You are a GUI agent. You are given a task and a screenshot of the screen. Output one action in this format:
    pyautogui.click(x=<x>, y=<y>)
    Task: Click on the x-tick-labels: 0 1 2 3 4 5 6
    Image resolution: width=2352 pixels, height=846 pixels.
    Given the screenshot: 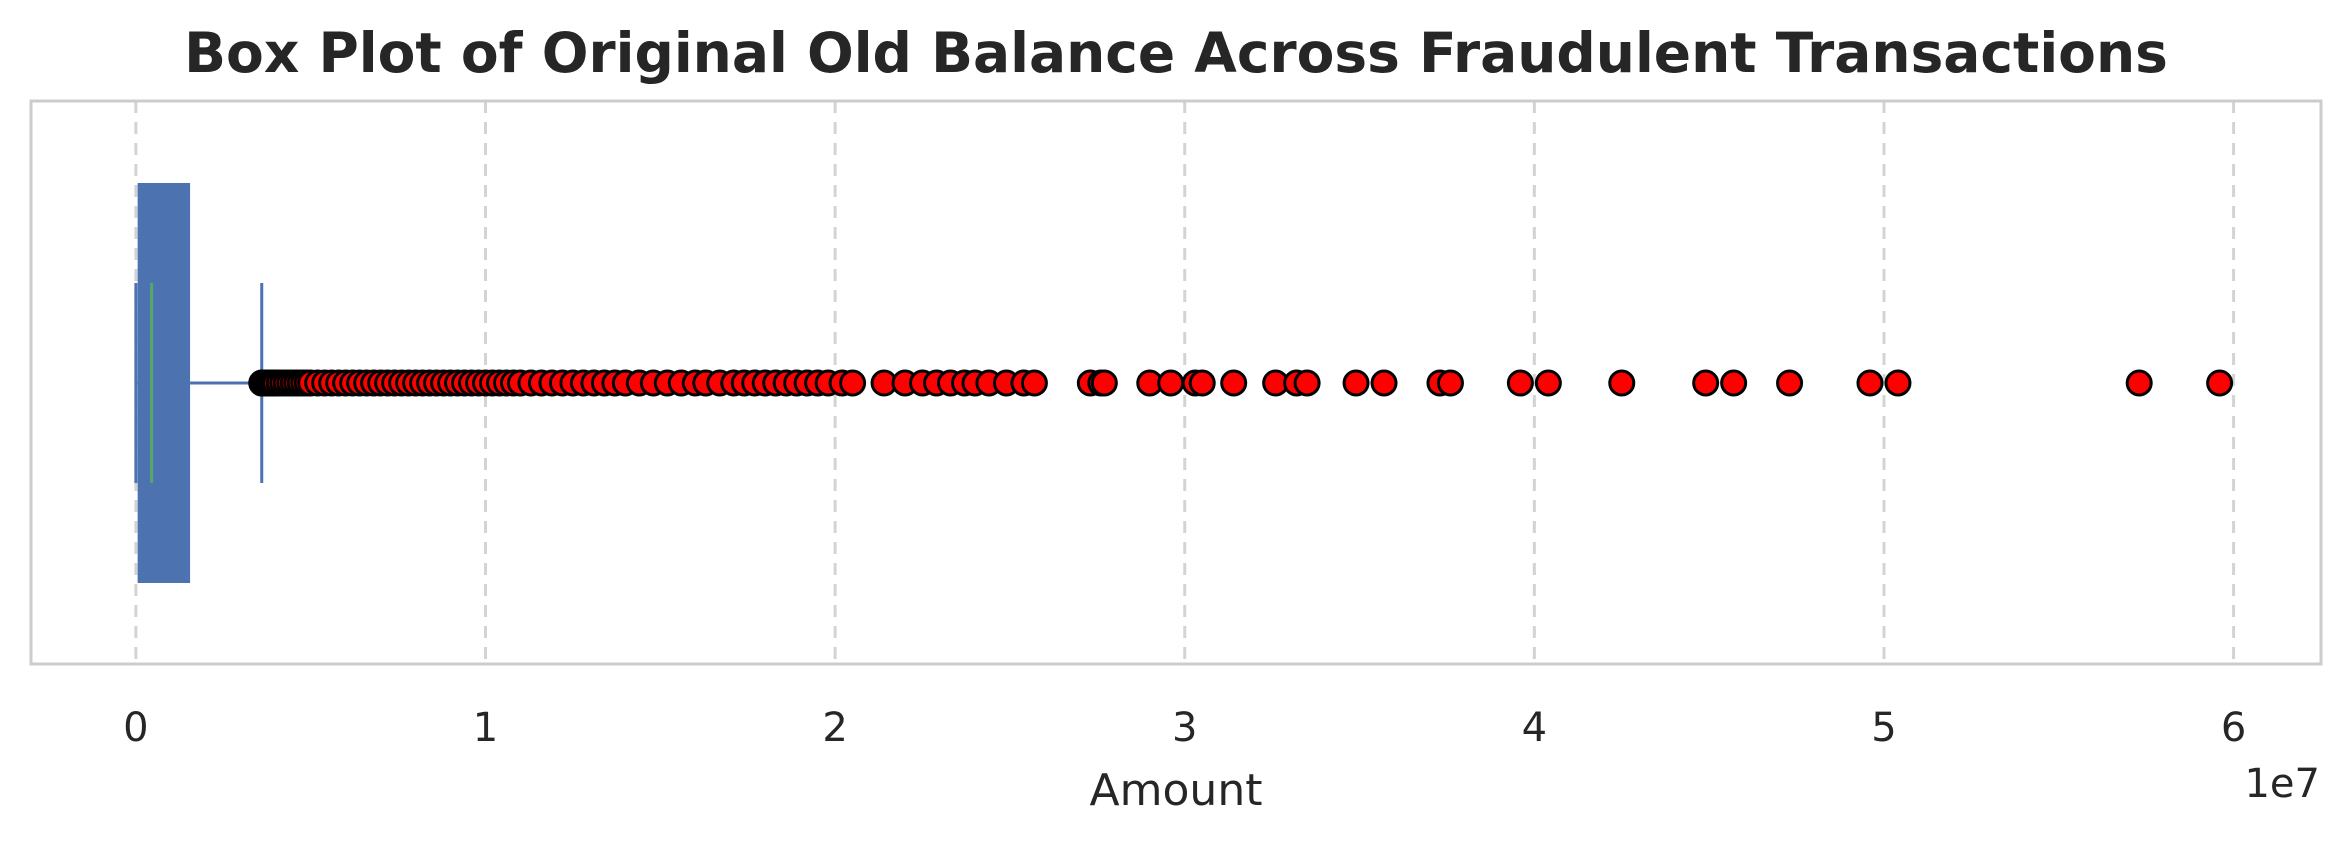 What is the action you would take?
    pyautogui.click(x=1184, y=728)
    